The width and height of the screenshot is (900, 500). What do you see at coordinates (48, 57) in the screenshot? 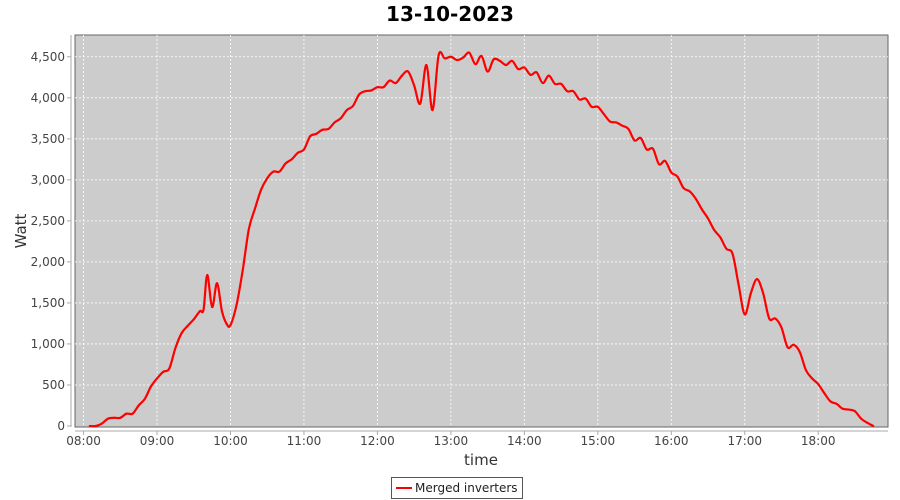
I see `y-tick-label: 4,500` at bounding box center [48, 57].